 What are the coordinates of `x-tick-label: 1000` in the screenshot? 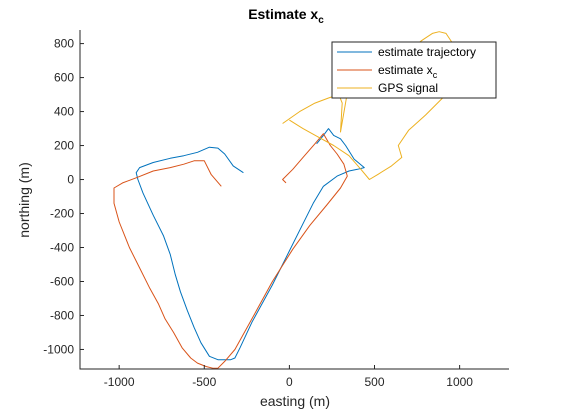 It's located at (459, 382).